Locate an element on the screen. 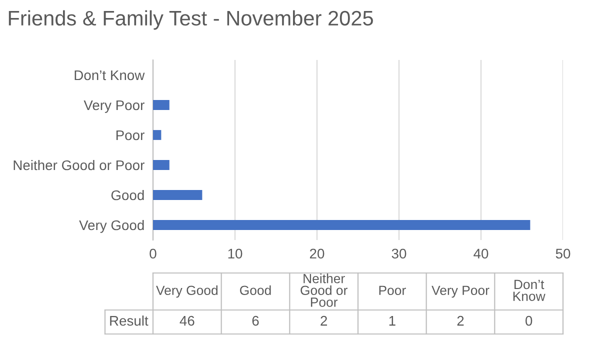  category-label: Very Poor is located at coordinates (461, 292).